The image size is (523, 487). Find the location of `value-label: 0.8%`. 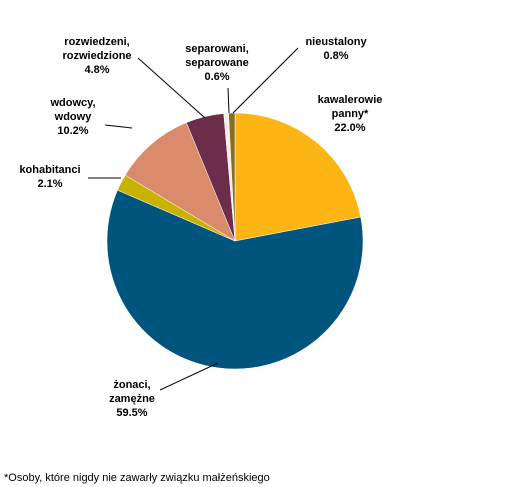

value-label: 0.8% is located at coordinates (335, 56).